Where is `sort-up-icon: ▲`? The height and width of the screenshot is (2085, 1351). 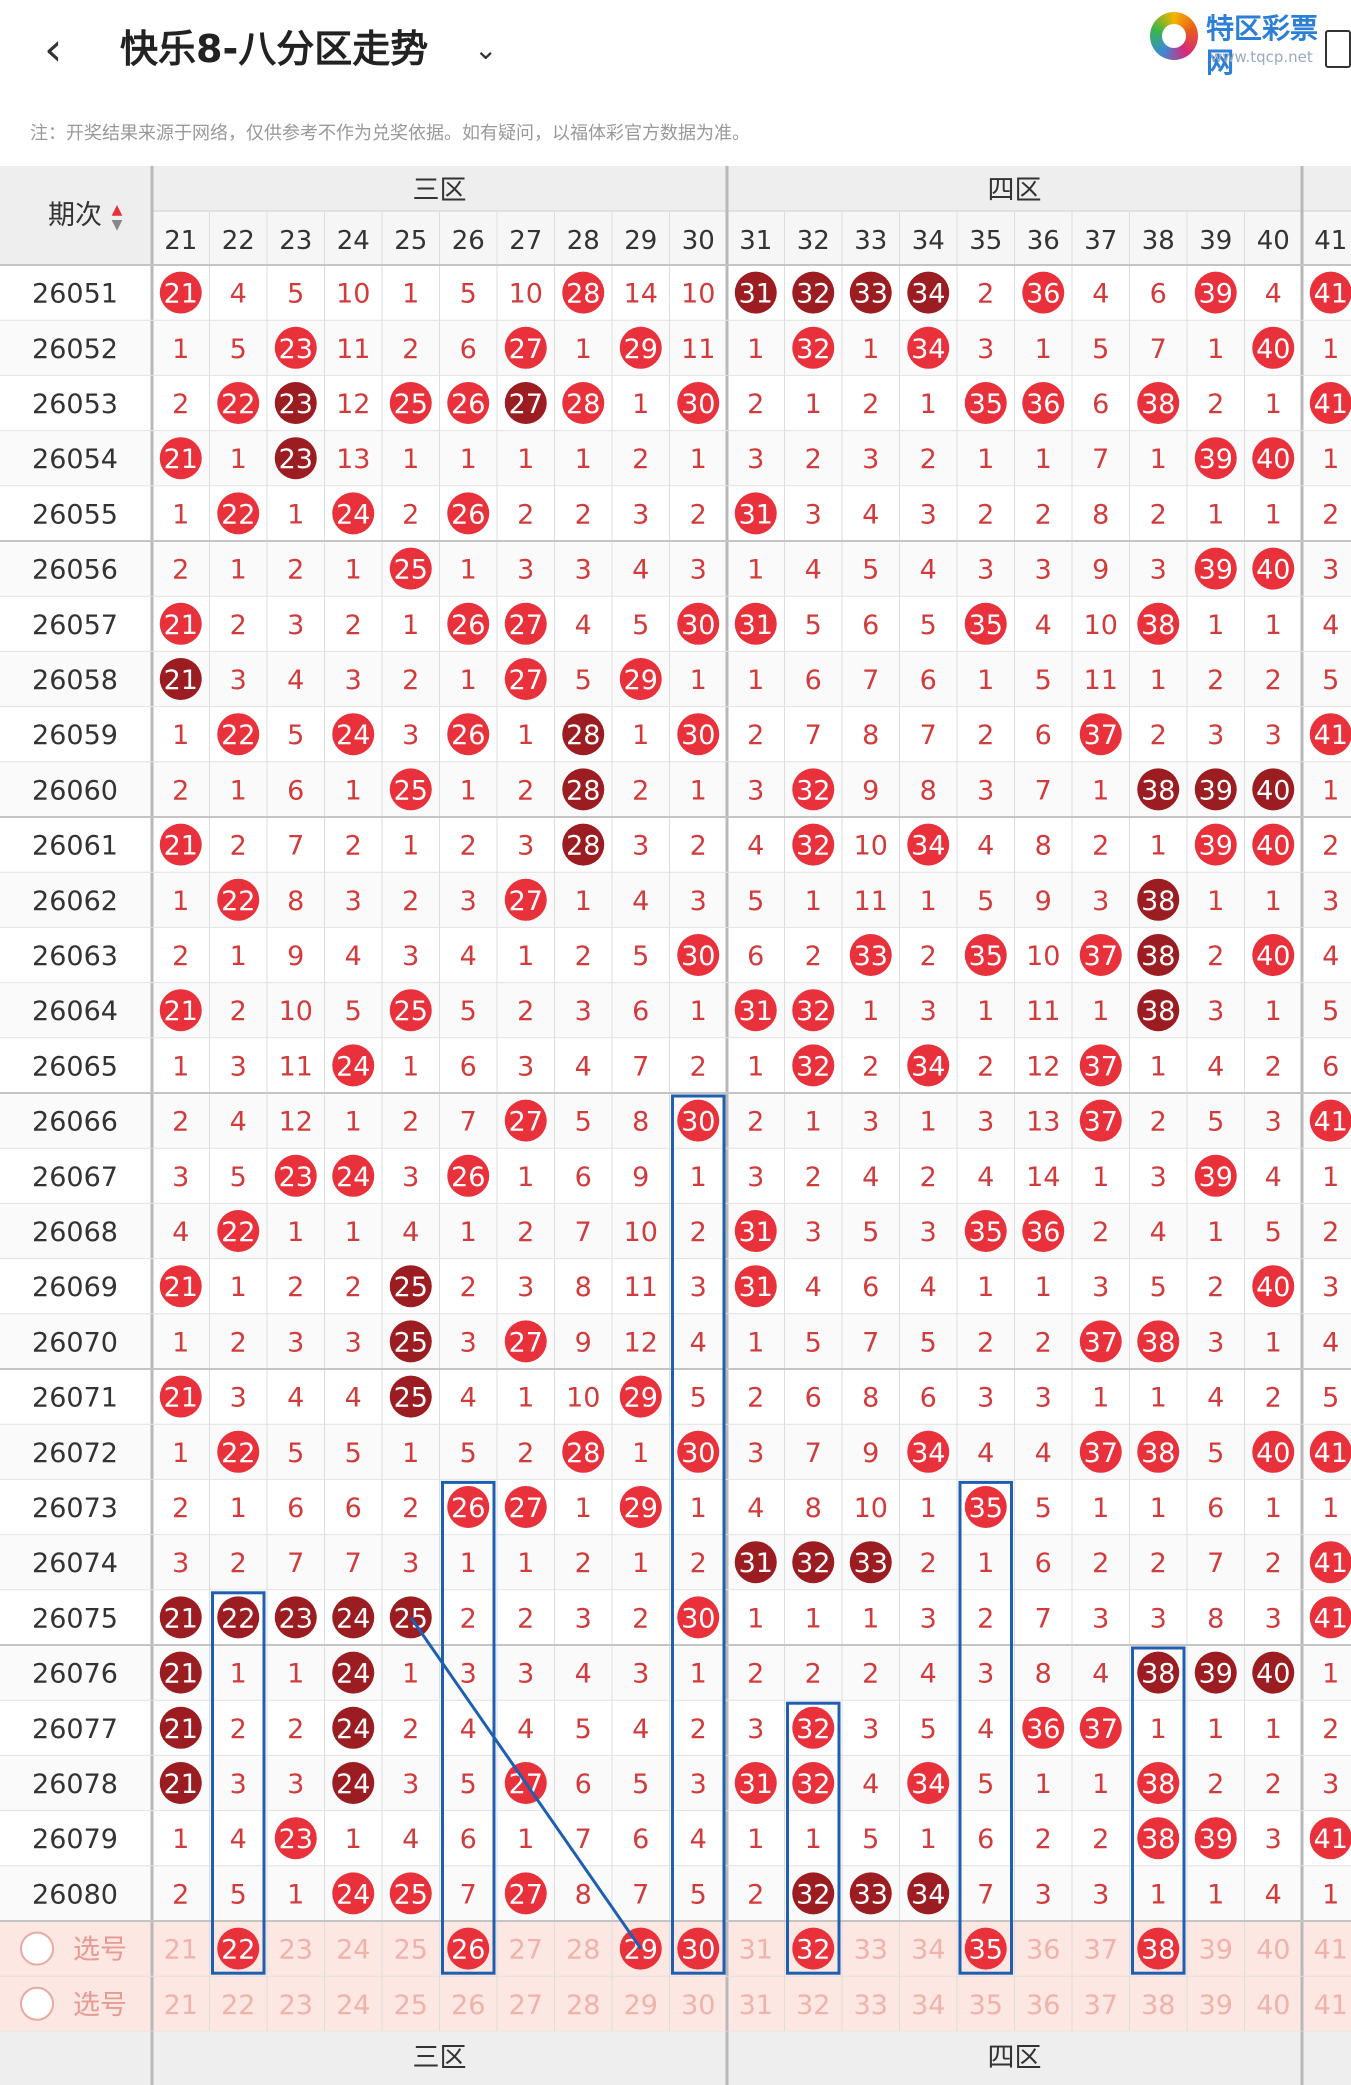 sort-up-icon: ▲ is located at coordinates (117, 210).